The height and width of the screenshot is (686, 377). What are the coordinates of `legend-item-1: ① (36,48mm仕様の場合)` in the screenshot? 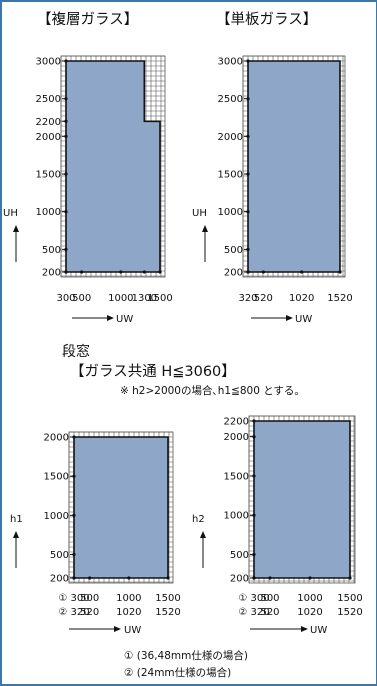 It's located at (186, 656).